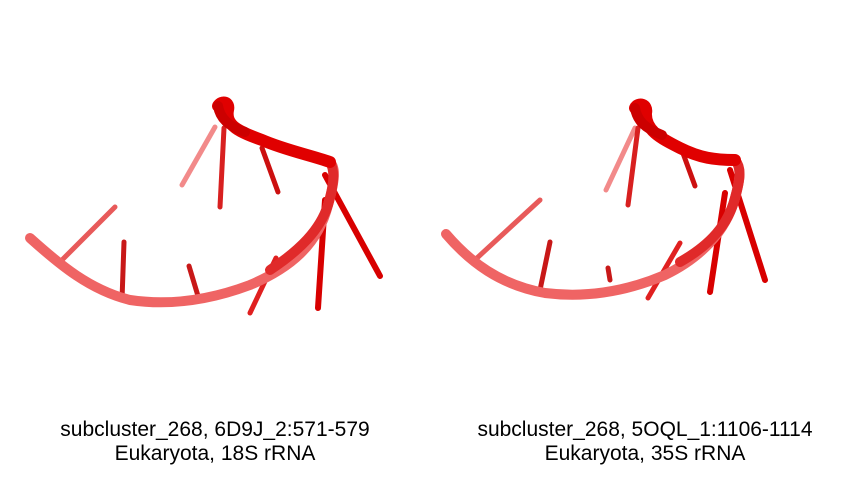 The width and height of the screenshot is (860, 480). I want to click on caption-taxonomy: Eukaryota, 35S rRNA, so click(645, 453).